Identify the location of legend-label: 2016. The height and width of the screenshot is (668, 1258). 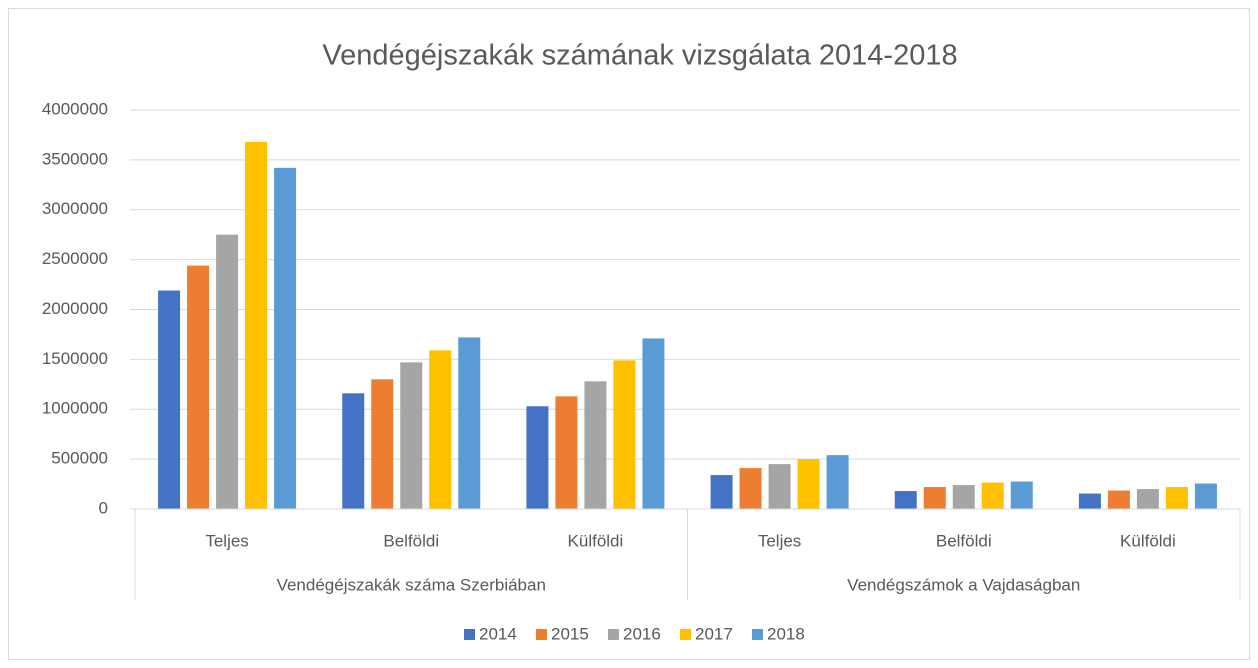
(642, 633).